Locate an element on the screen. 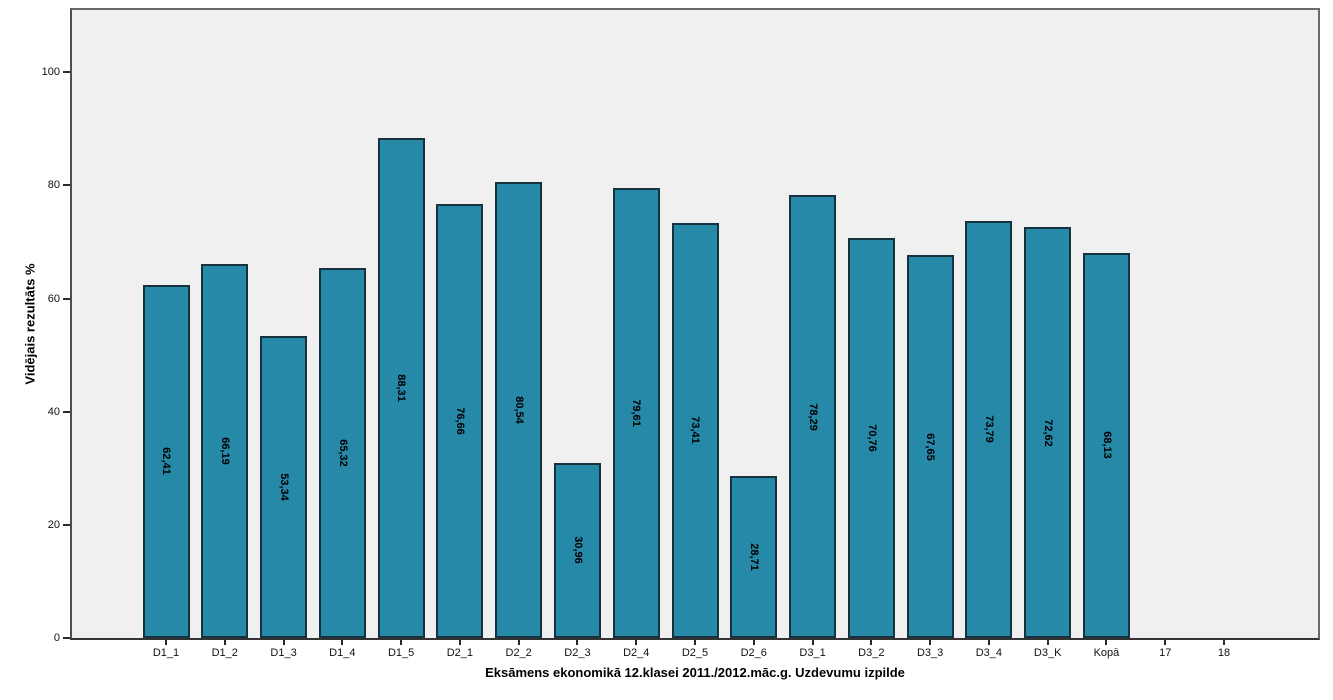 The height and width of the screenshot is (700, 1333). y-tick-label: 40 is located at coordinates (53, 411).